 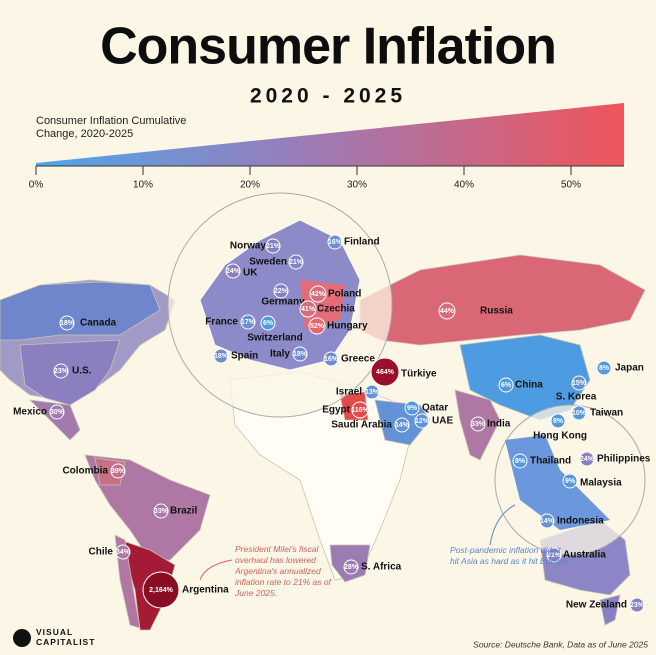 What do you see at coordinates (344, 294) in the screenshot?
I see `country-label: Poland` at bounding box center [344, 294].